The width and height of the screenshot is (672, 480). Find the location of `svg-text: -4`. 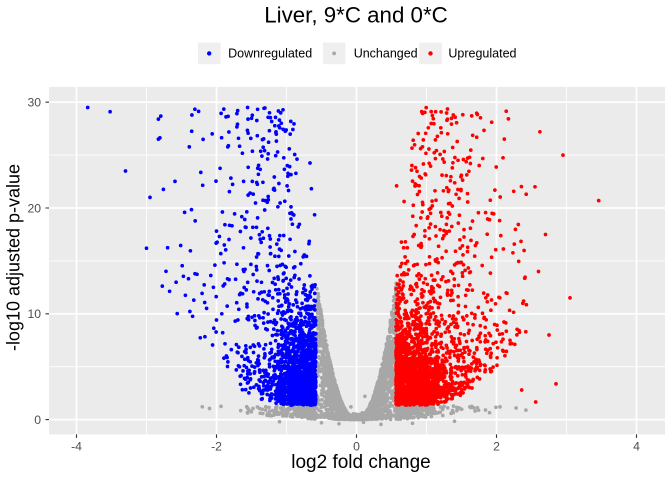

svg-text: -4 is located at coordinates (76, 447).